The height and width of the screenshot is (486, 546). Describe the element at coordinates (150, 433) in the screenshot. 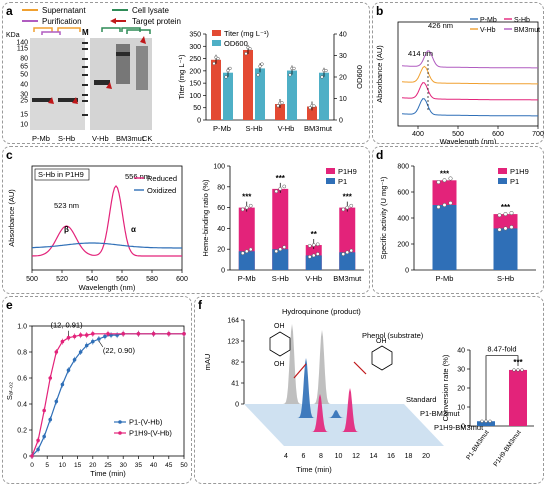

I see `legend-label: P1H9-(V-Hb)` at that location.